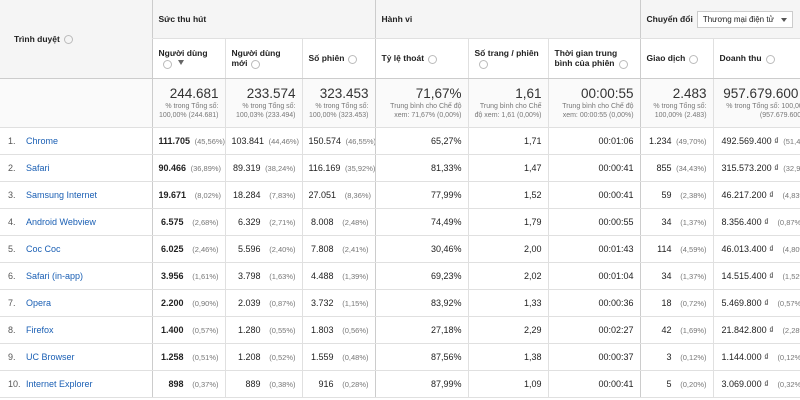  I want to click on metric-value: 8.356.400 ₫, so click(745, 222).